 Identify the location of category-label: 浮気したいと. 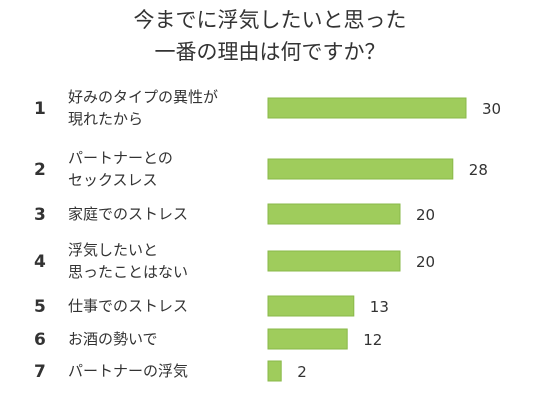
(113, 250).